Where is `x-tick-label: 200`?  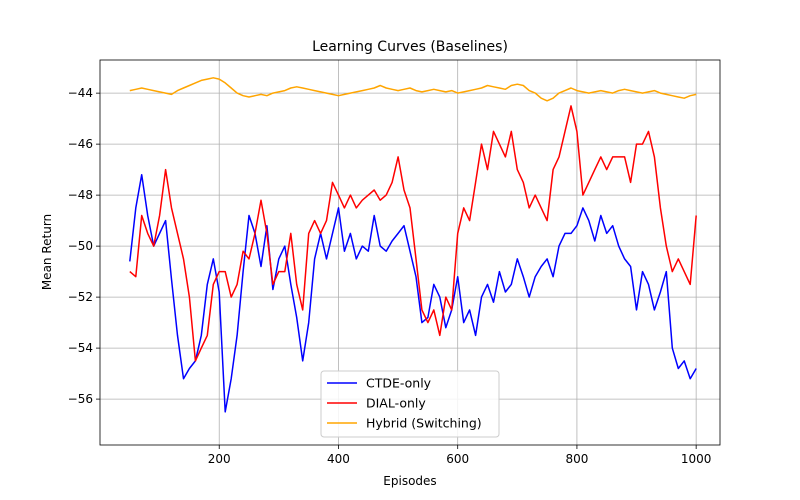
x-tick-label: 200 is located at coordinates (219, 459).